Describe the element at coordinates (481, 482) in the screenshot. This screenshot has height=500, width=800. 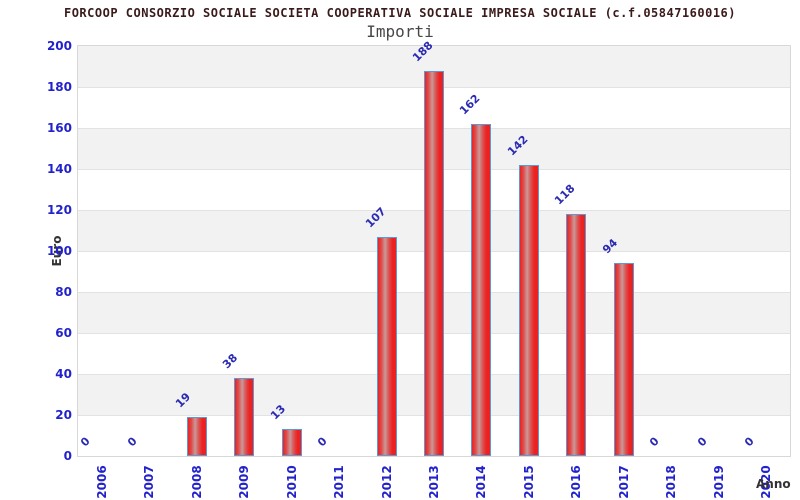
I see `x-tick-label-2014: 2014` at that location.